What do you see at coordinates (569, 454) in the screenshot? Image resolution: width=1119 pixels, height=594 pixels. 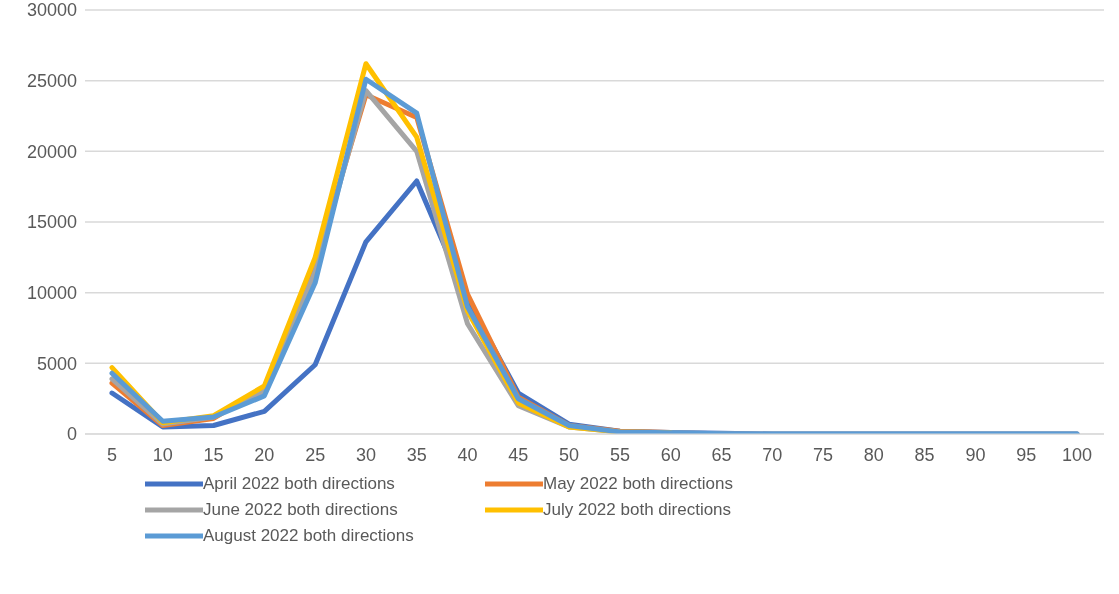 I see `x-tick-label: 50` at bounding box center [569, 454].